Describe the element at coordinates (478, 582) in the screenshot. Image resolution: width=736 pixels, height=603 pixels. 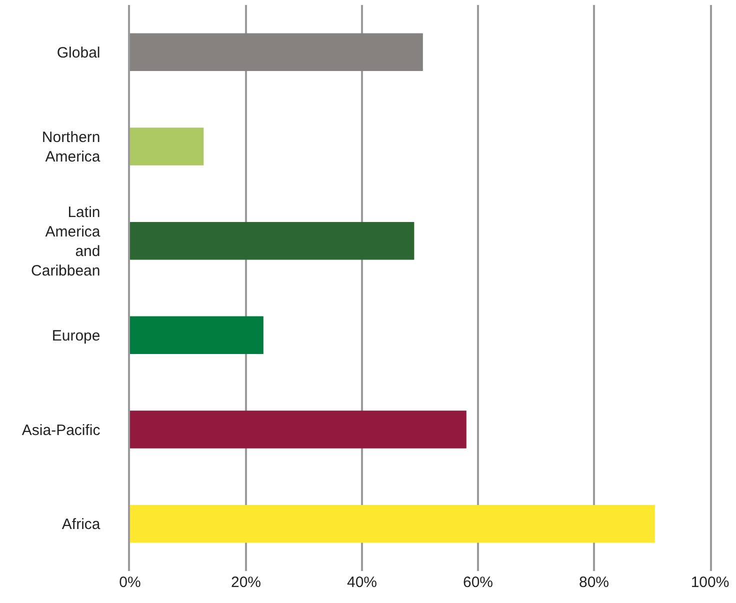
I see `x-tick-label: 60%` at that location.